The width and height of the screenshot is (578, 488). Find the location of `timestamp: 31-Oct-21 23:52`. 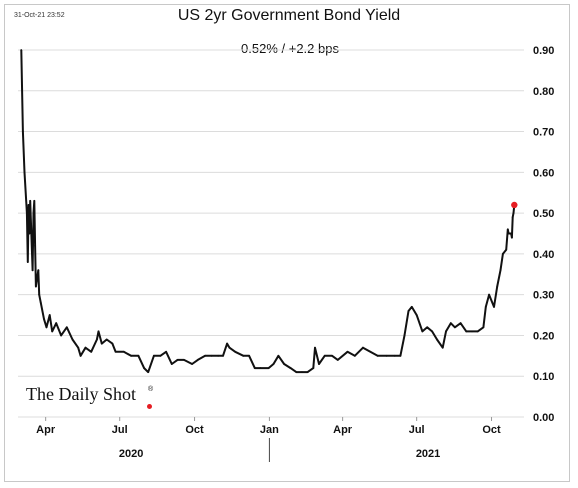

timestamp: 31-Oct-21 23:52 is located at coordinates (39, 15).